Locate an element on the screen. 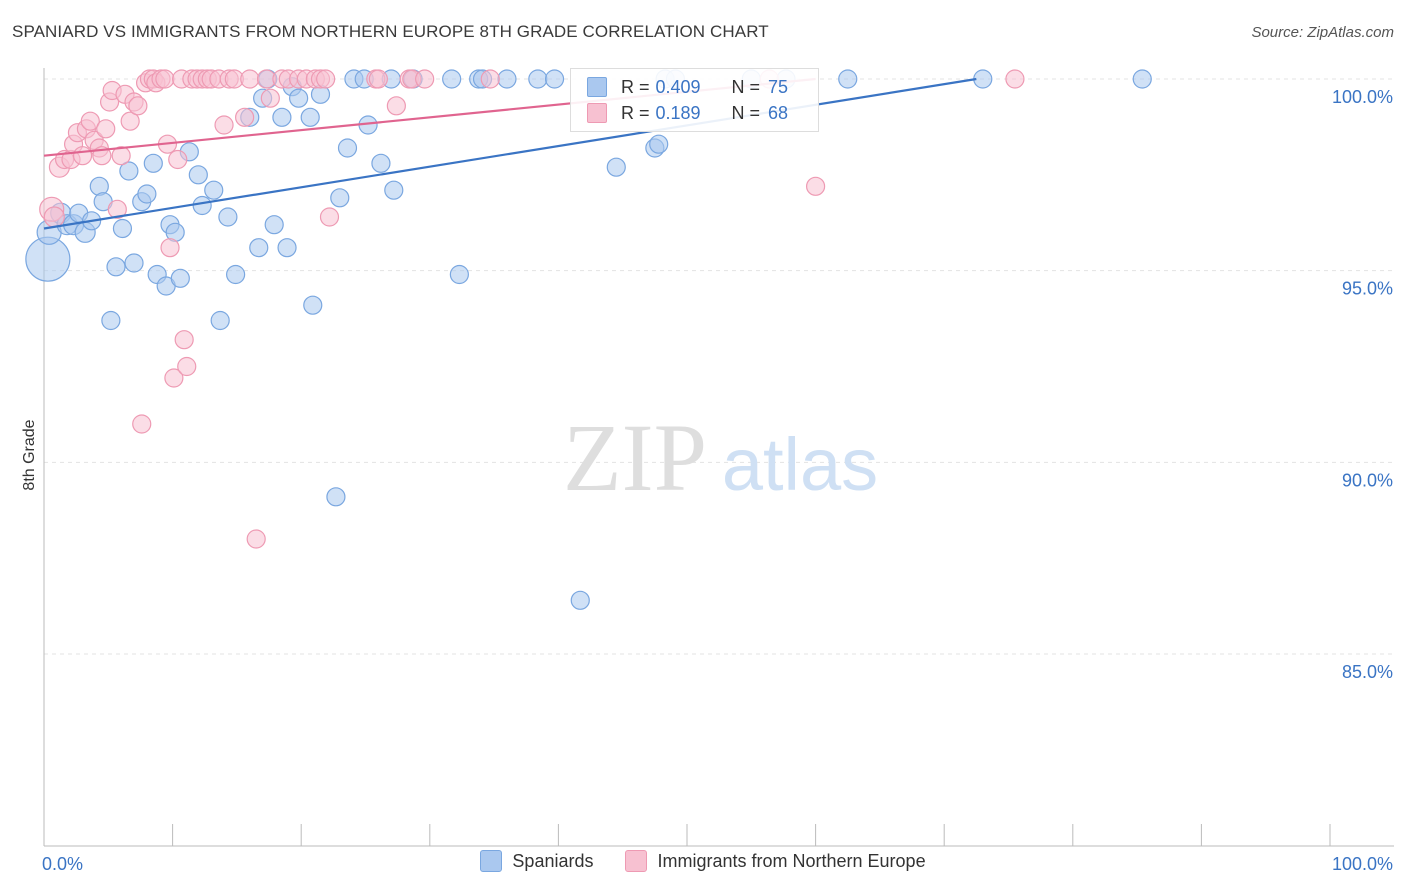 This screenshot has height=892, width=1406. legend-item-spaniards: Spaniards is located at coordinates (536, 861).